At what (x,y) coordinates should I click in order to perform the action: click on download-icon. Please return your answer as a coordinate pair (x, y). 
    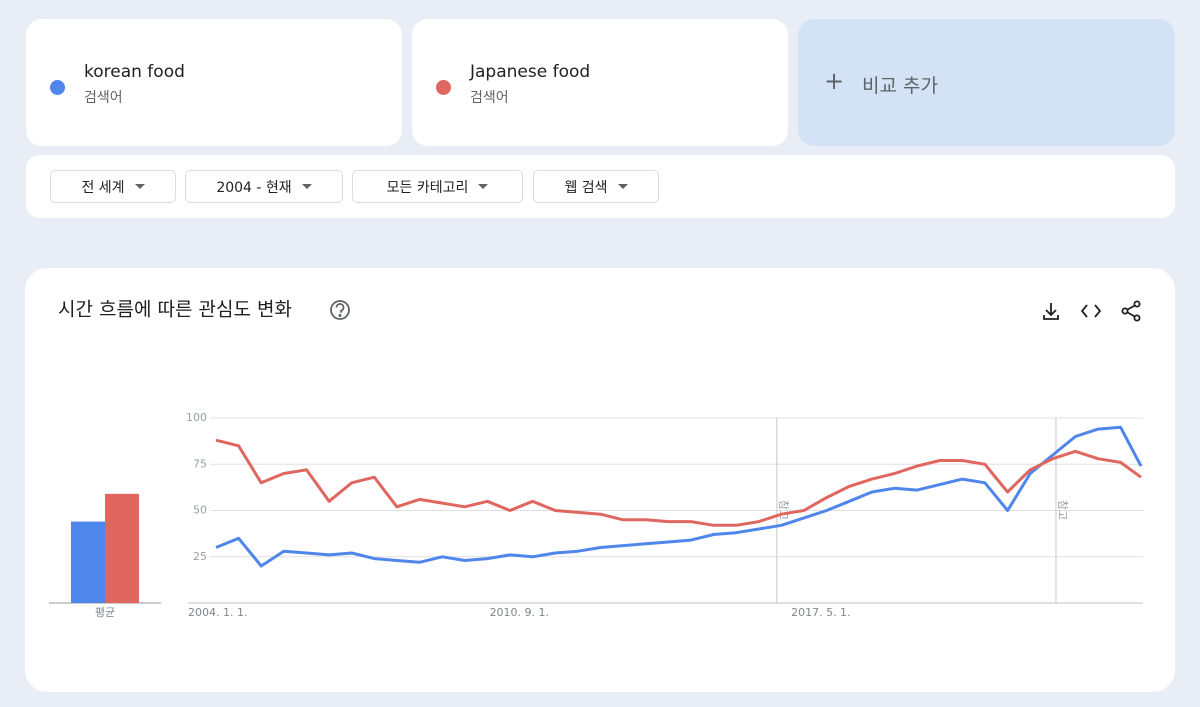
    Looking at the image, I should click on (1051, 311).